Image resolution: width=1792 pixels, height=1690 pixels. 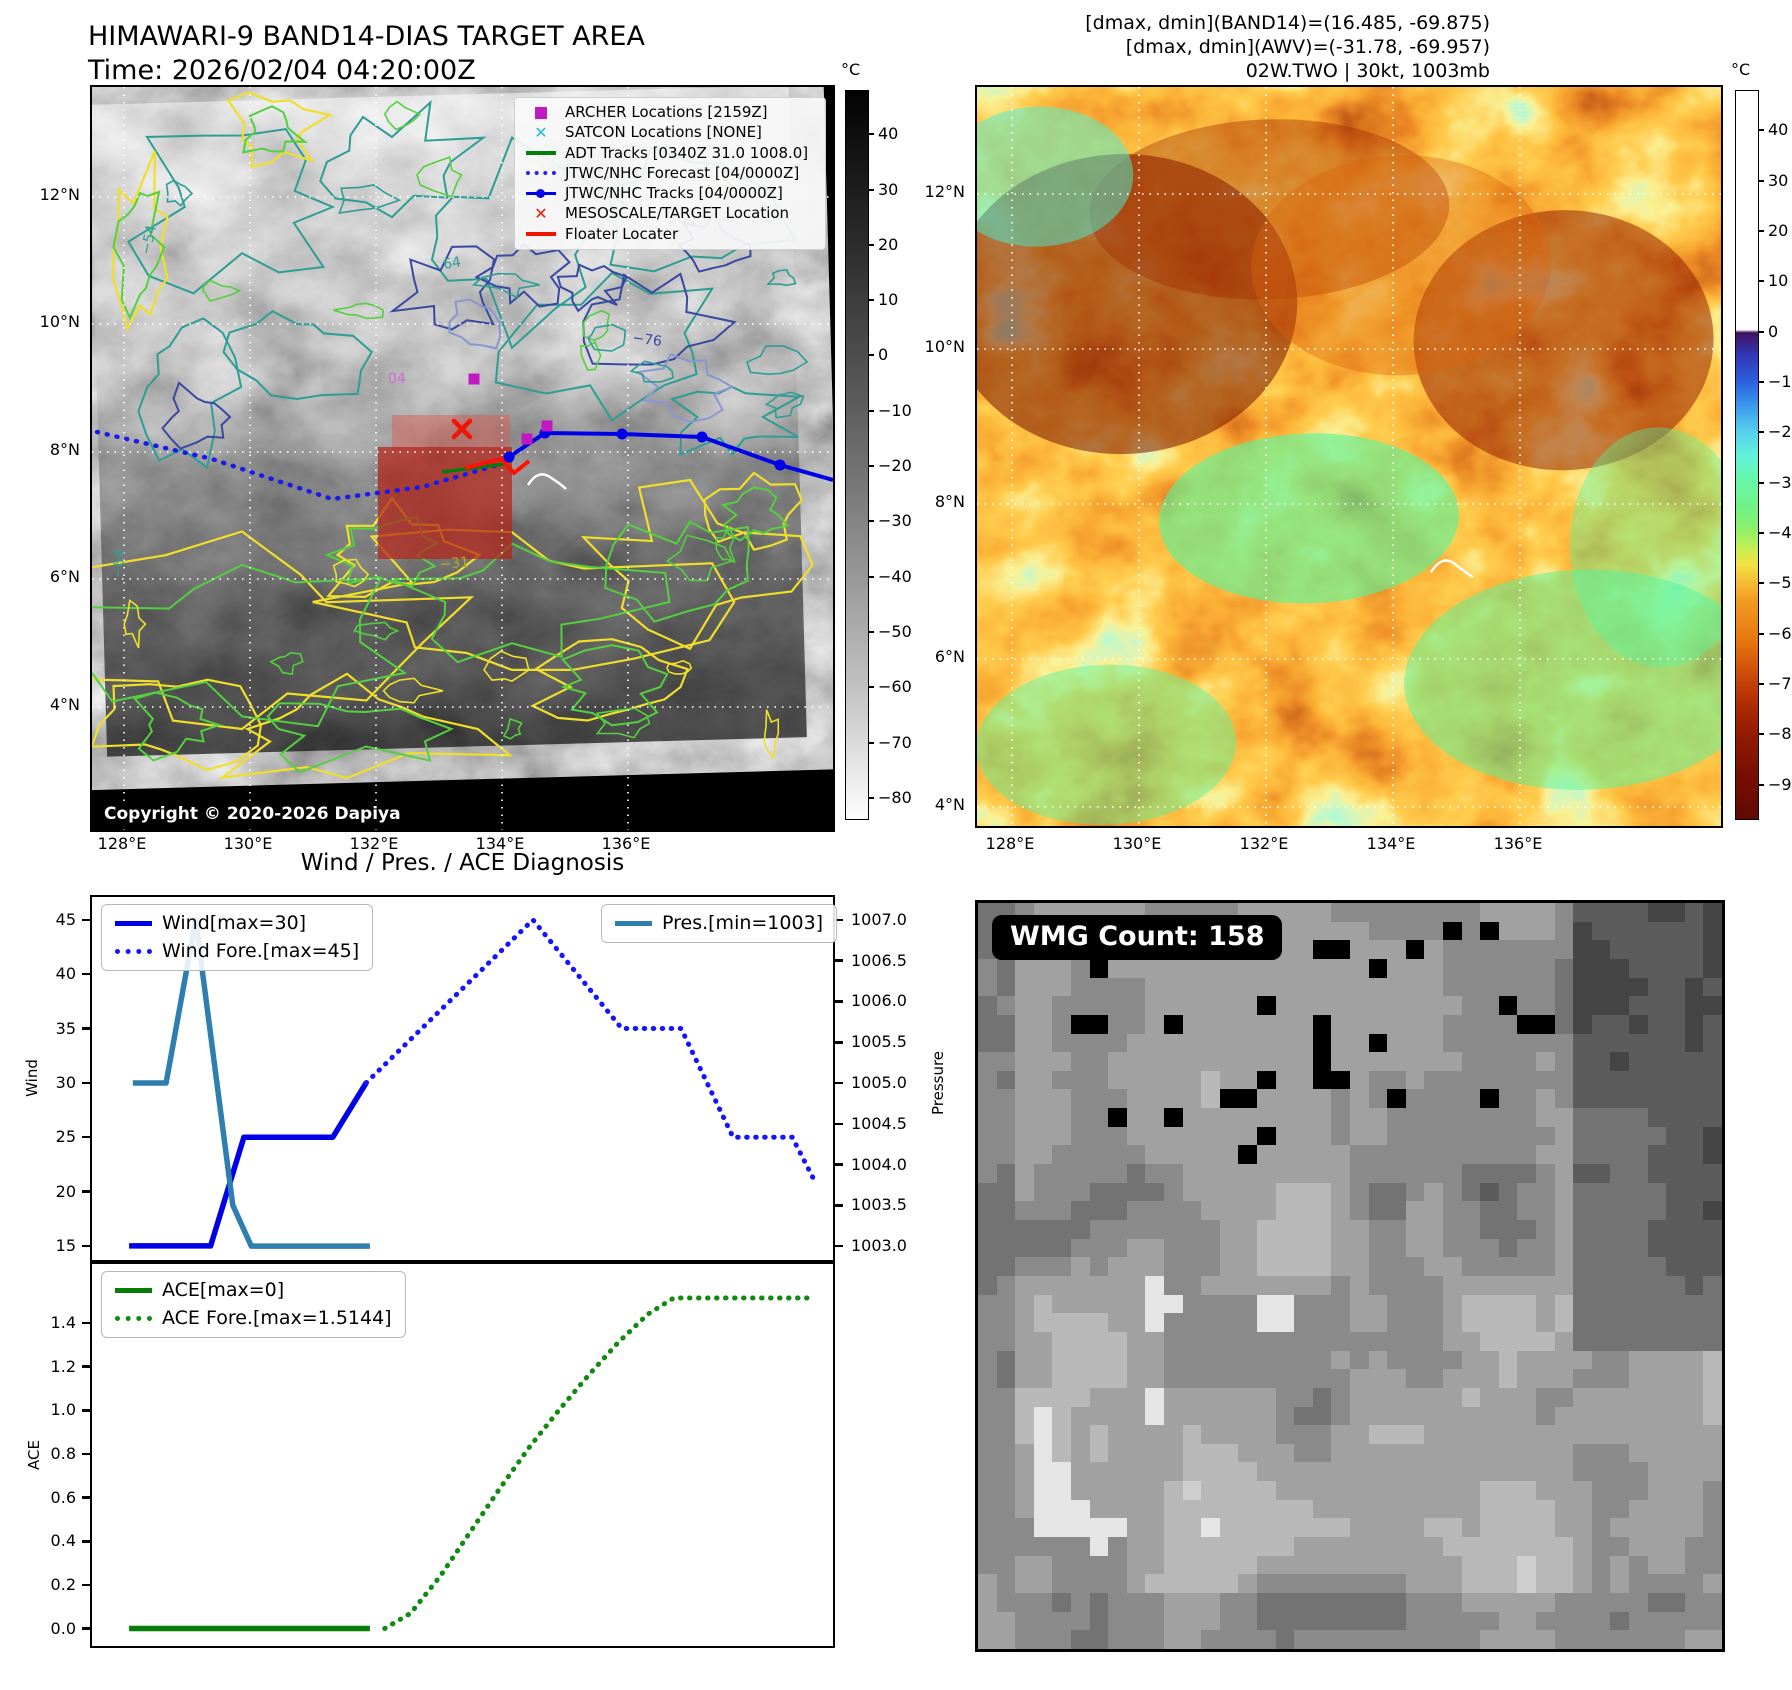 What do you see at coordinates (133, 951) in the screenshot?
I see `legend-swatch-dotted` at bounding box center [133, 951].